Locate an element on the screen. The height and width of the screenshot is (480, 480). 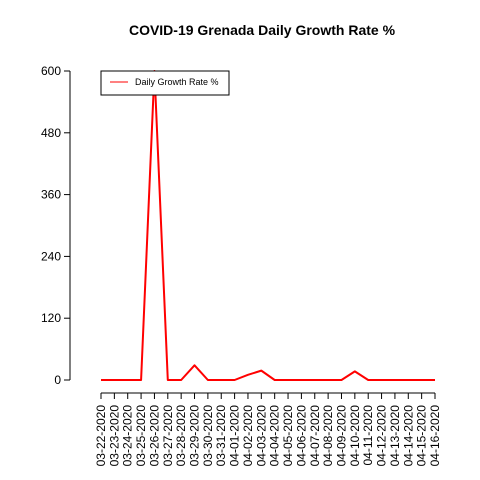
y-tick-label: 480 is located at coordinates (51, 133).